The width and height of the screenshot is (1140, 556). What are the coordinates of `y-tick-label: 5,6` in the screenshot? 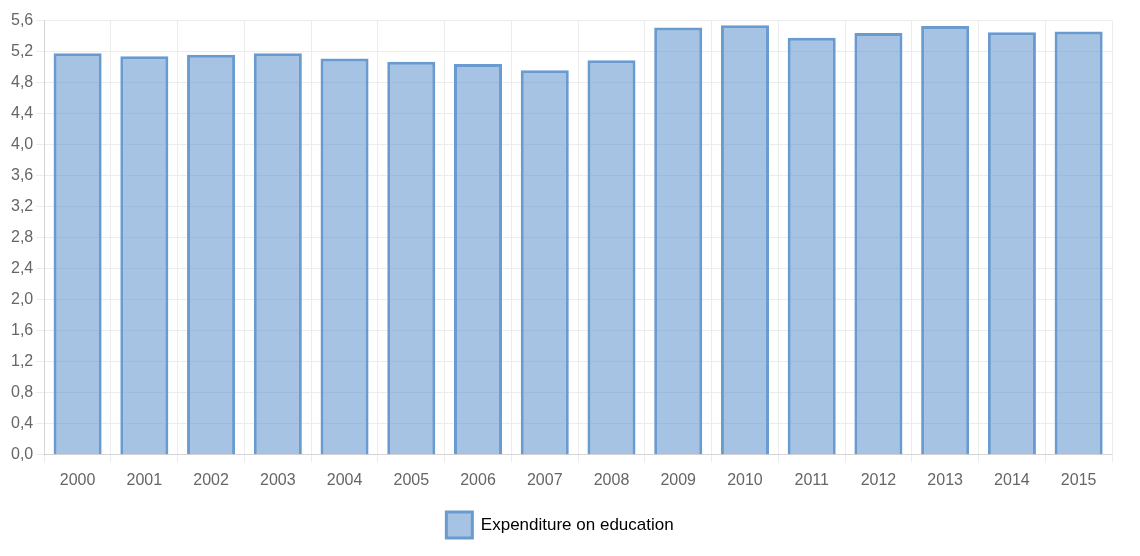 It's located at (22, 20).